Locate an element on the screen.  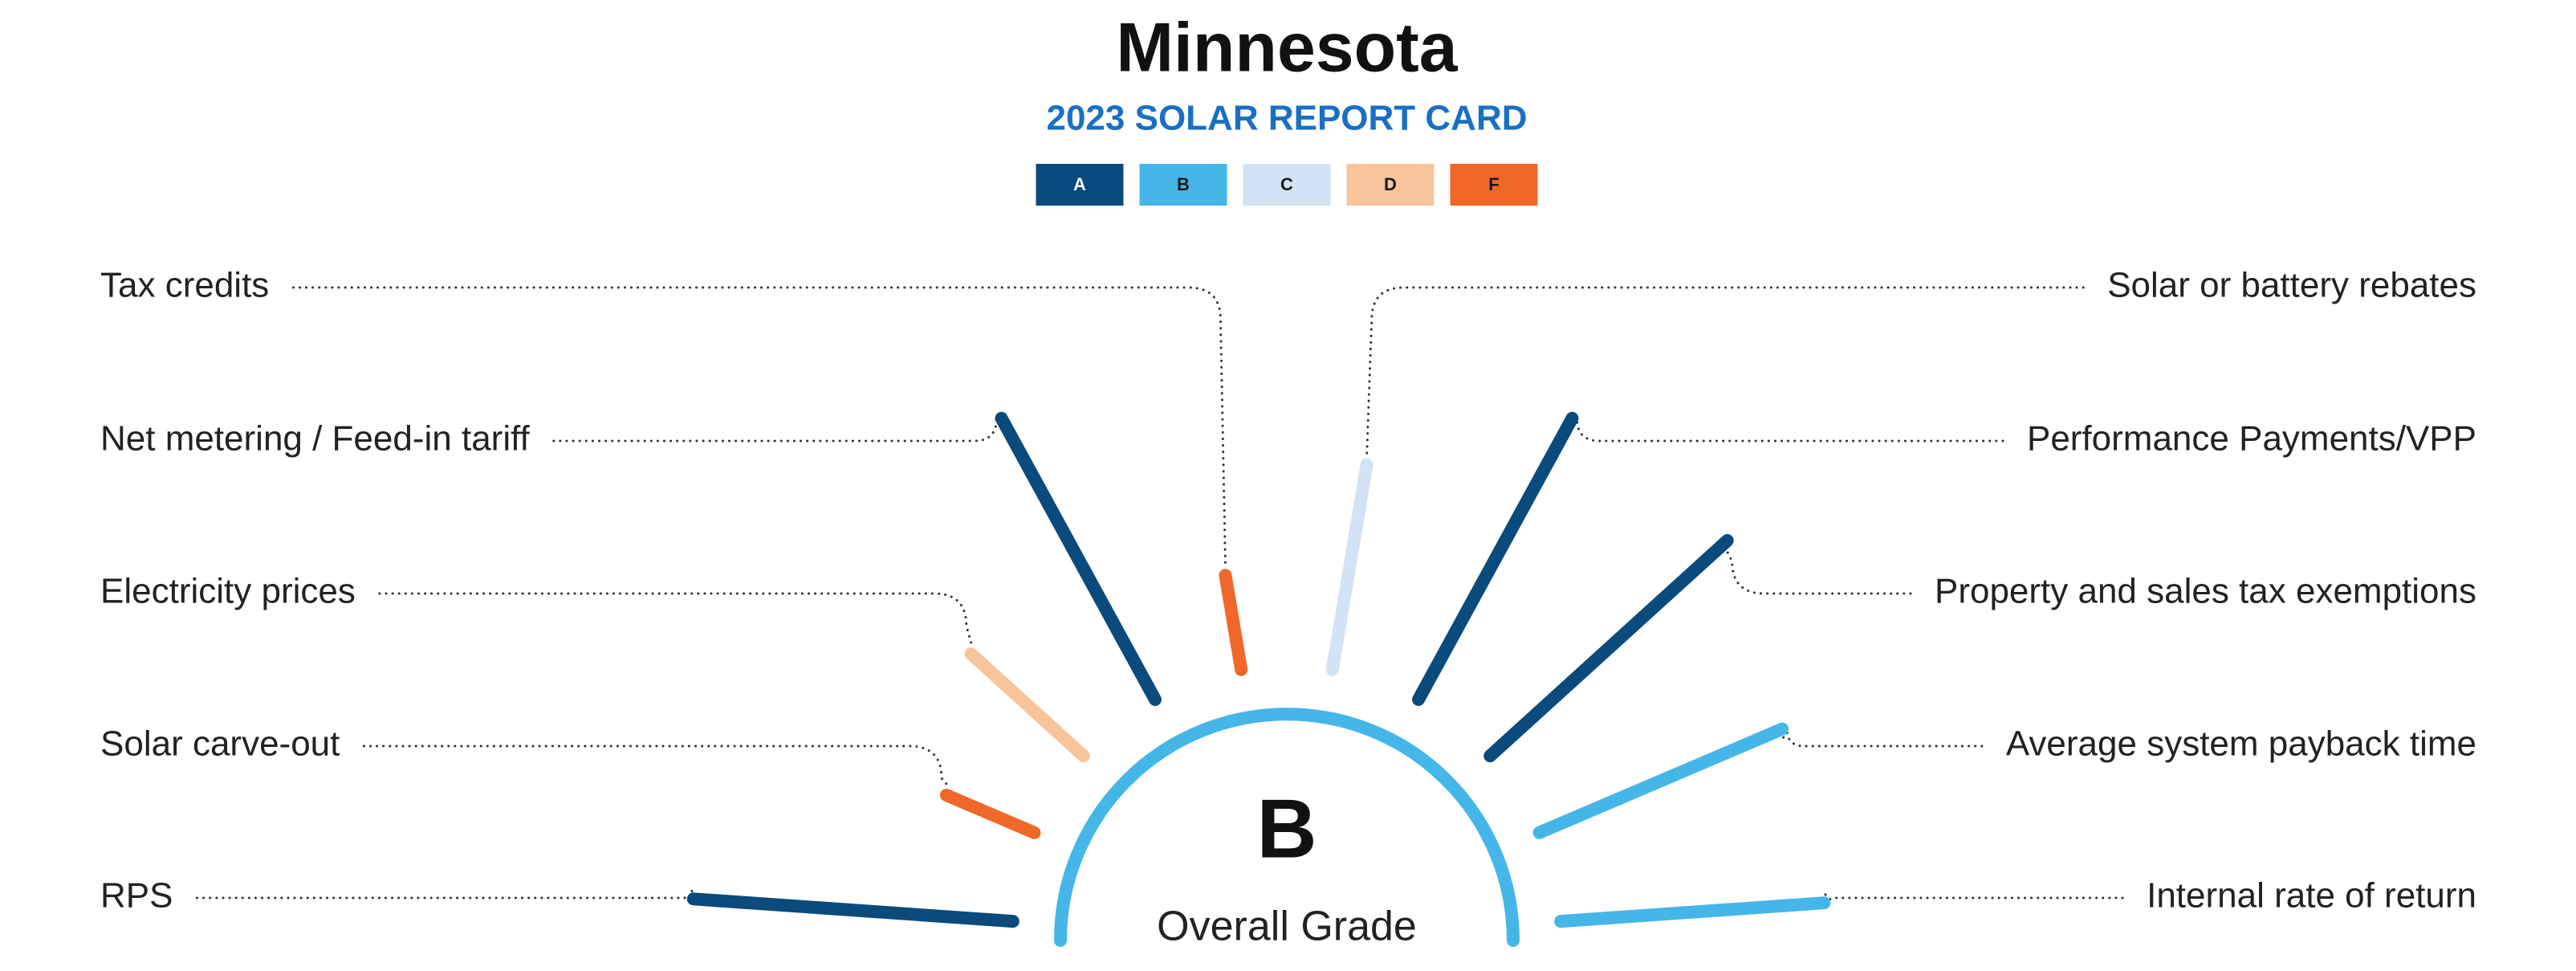
category-label: Electricity prices is located at coordinates (228, 591).